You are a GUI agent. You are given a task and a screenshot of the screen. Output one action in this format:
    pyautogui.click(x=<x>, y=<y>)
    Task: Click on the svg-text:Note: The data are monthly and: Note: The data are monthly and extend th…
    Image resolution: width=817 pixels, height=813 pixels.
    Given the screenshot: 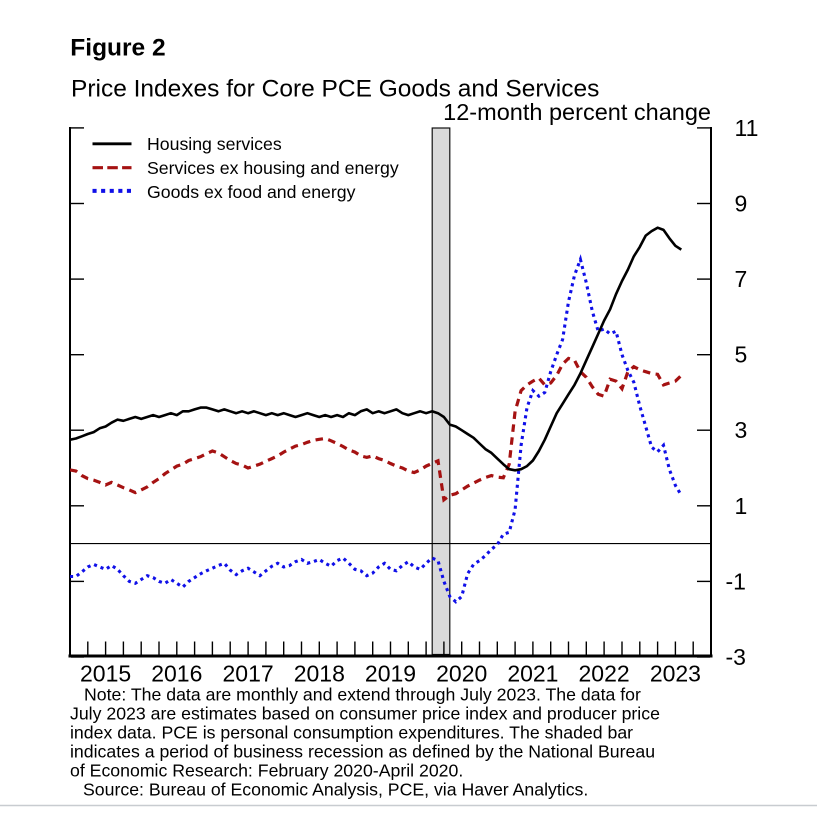 What is the action you would take?
    pyautogui.click(x=362, y=694)
    